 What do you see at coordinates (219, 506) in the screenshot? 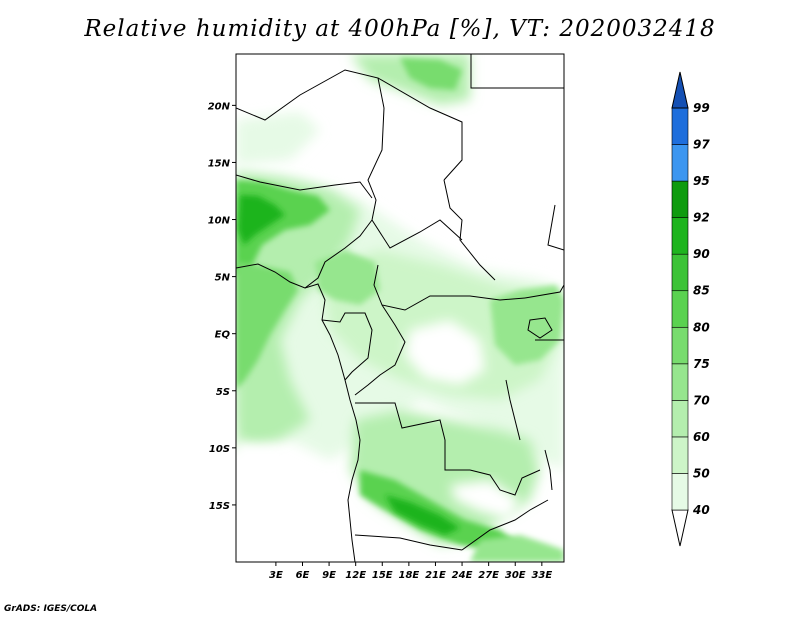
I see `lat-tick-label: 15S` at bounding box center [219, 506].